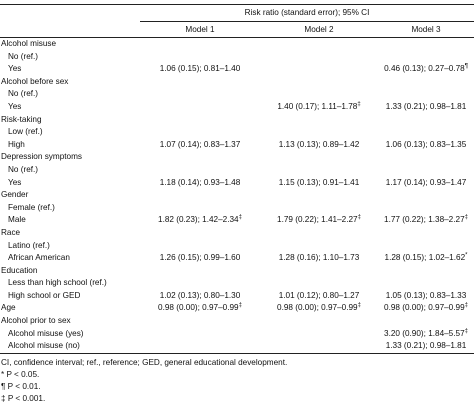 Image resolution: width=474 pixels, height=407 pixels. What do you see at coordinates (426, 183) in the screenshot?
I see `cell: 1.17 (0.14); 0.93–1.47` at bounding box center [426, 183].